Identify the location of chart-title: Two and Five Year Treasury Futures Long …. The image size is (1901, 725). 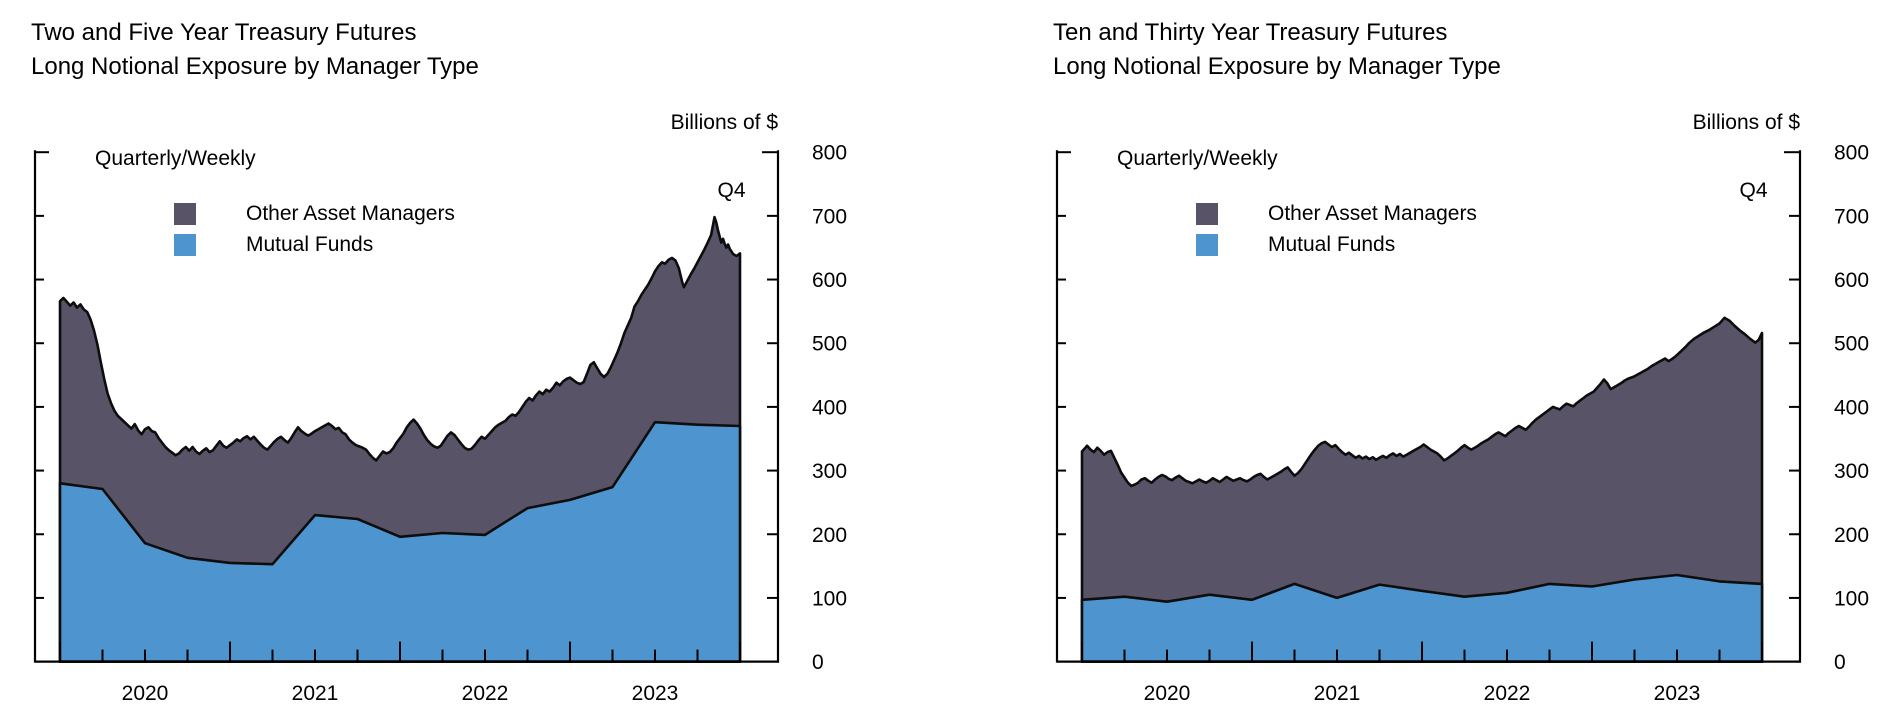
(255, 50).